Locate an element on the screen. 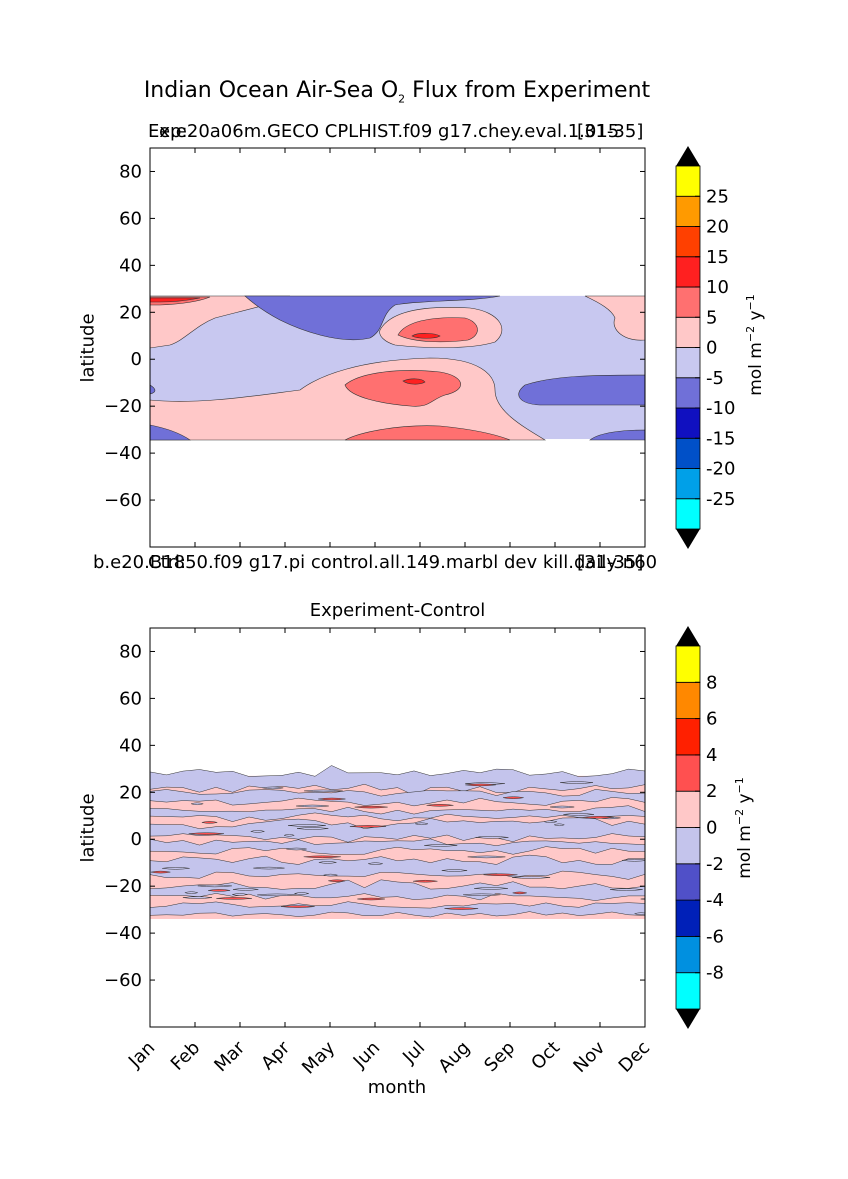  x-tick-label: Aug is located at coordinates (454, 1057).